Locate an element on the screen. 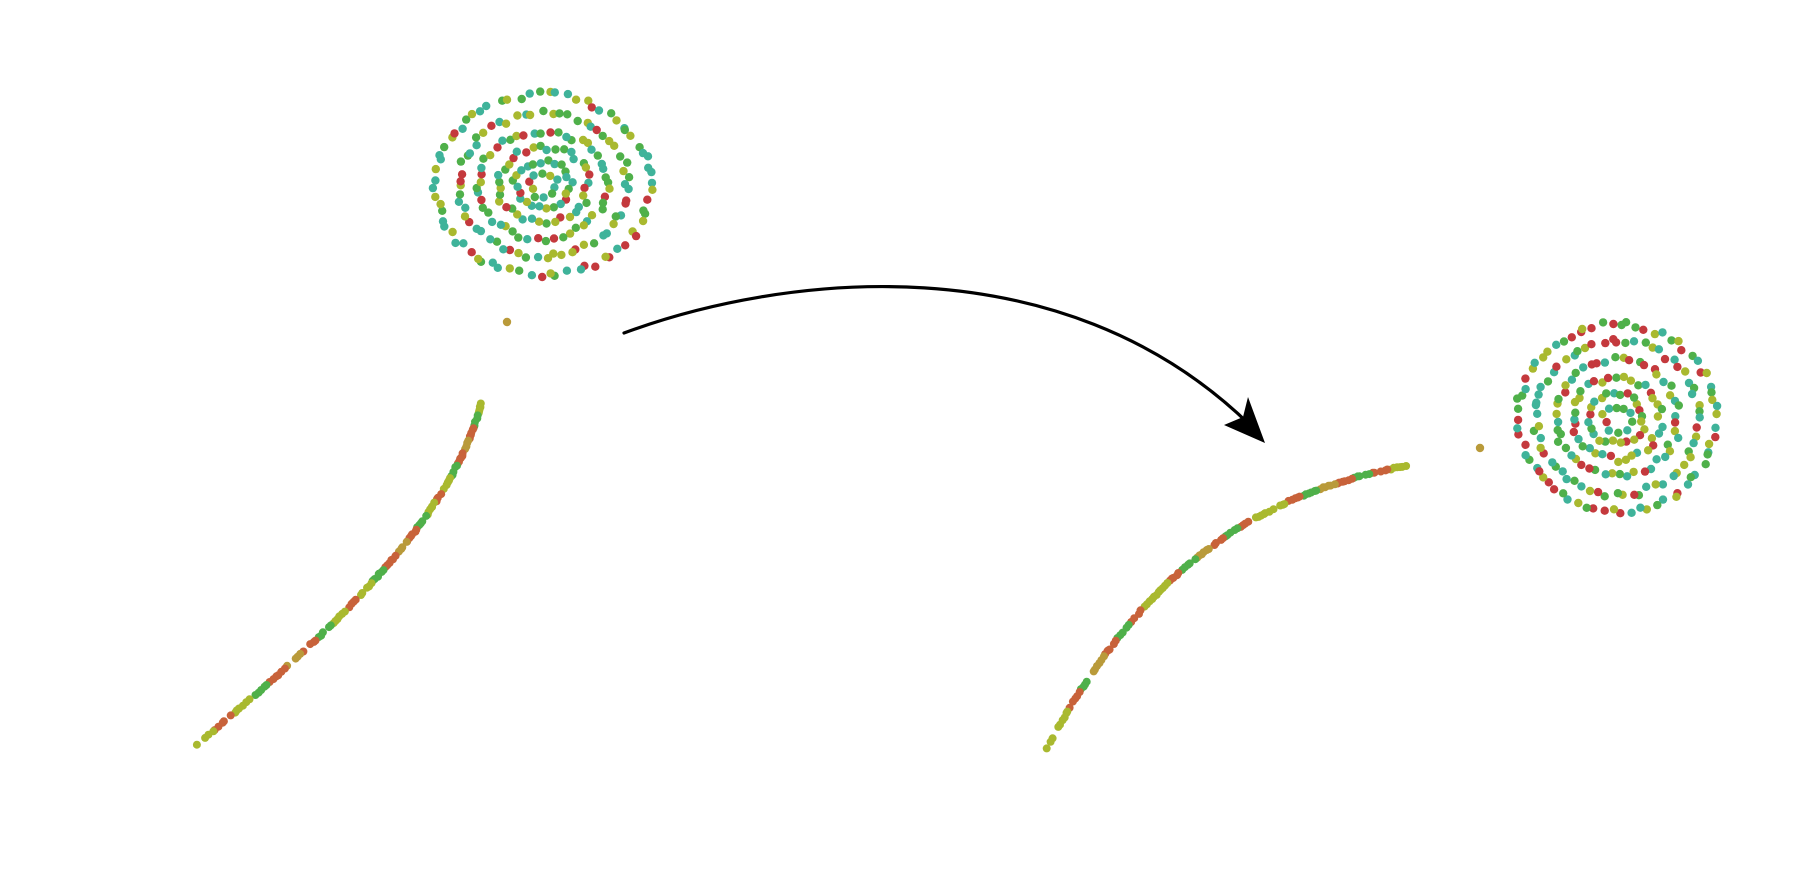 This screenshot has width=1815, height=875. isolated-point is located at coordinates (507, 322).